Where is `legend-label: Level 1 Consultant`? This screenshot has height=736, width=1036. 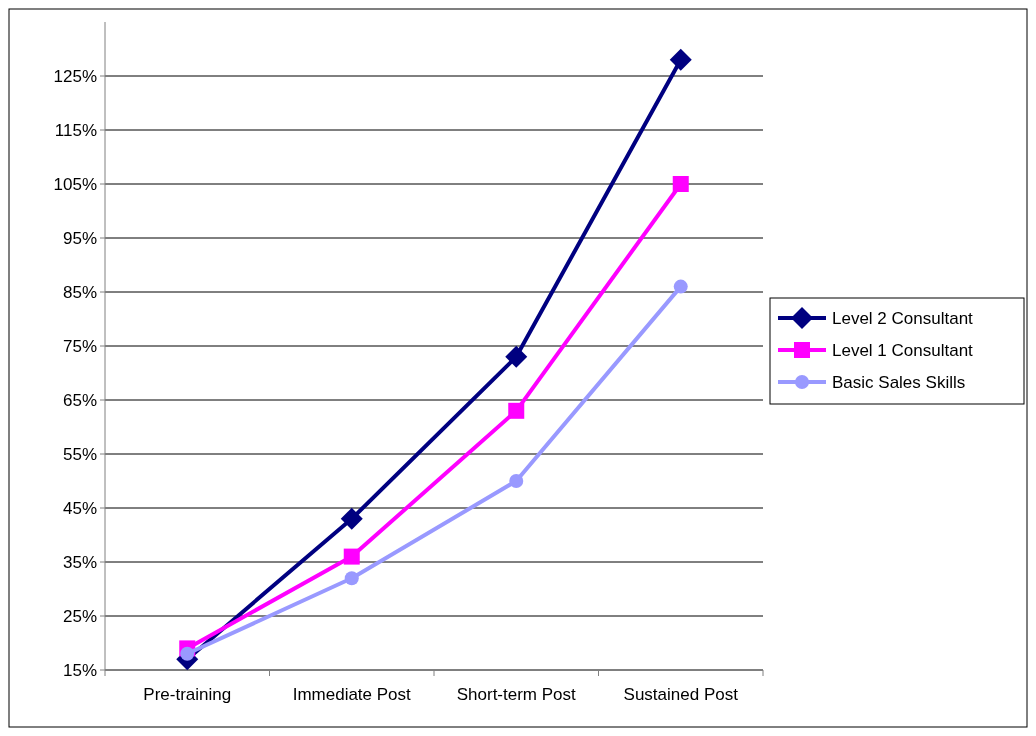 legend-label: Level 1 Consultant is located at coordinates (903, 350).